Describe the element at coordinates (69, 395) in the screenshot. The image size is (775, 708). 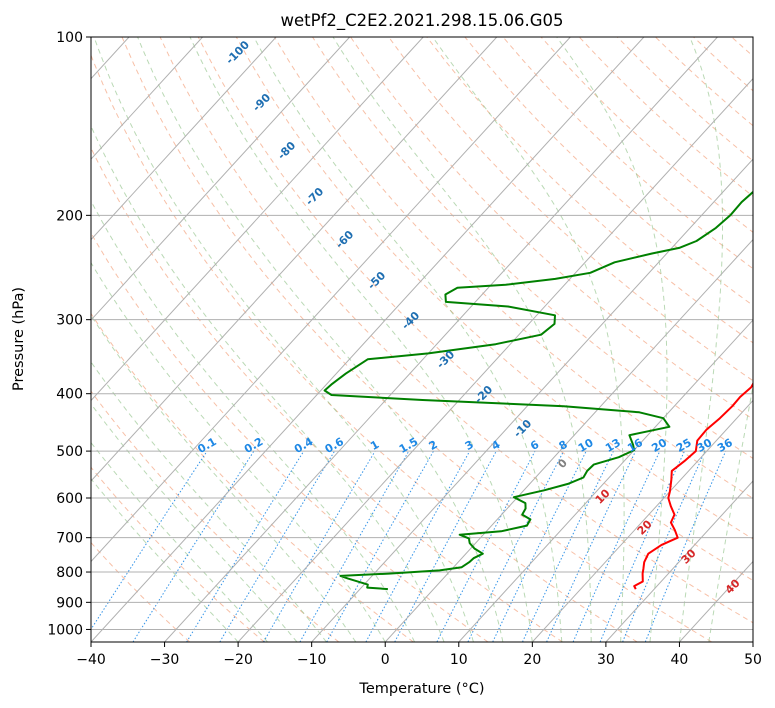
I see `y-tick-label: 400` at that location.